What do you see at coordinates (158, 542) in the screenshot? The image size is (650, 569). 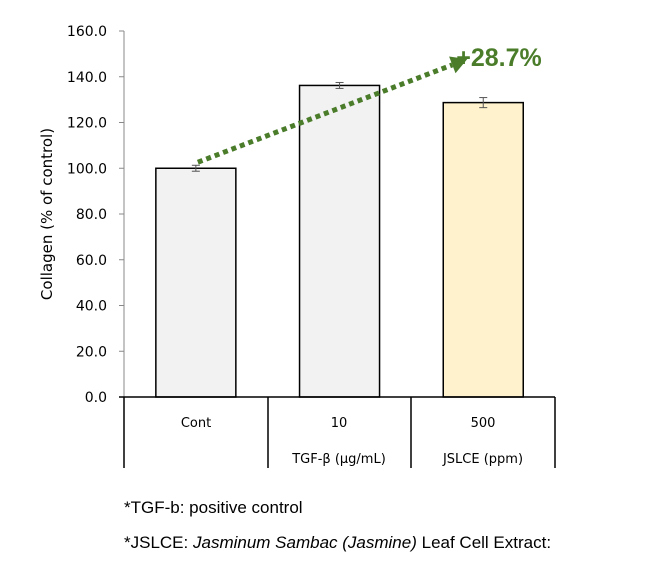 I see `footnote-jslce-prefix: *JSLCE:` at bounding box center [158, 542].